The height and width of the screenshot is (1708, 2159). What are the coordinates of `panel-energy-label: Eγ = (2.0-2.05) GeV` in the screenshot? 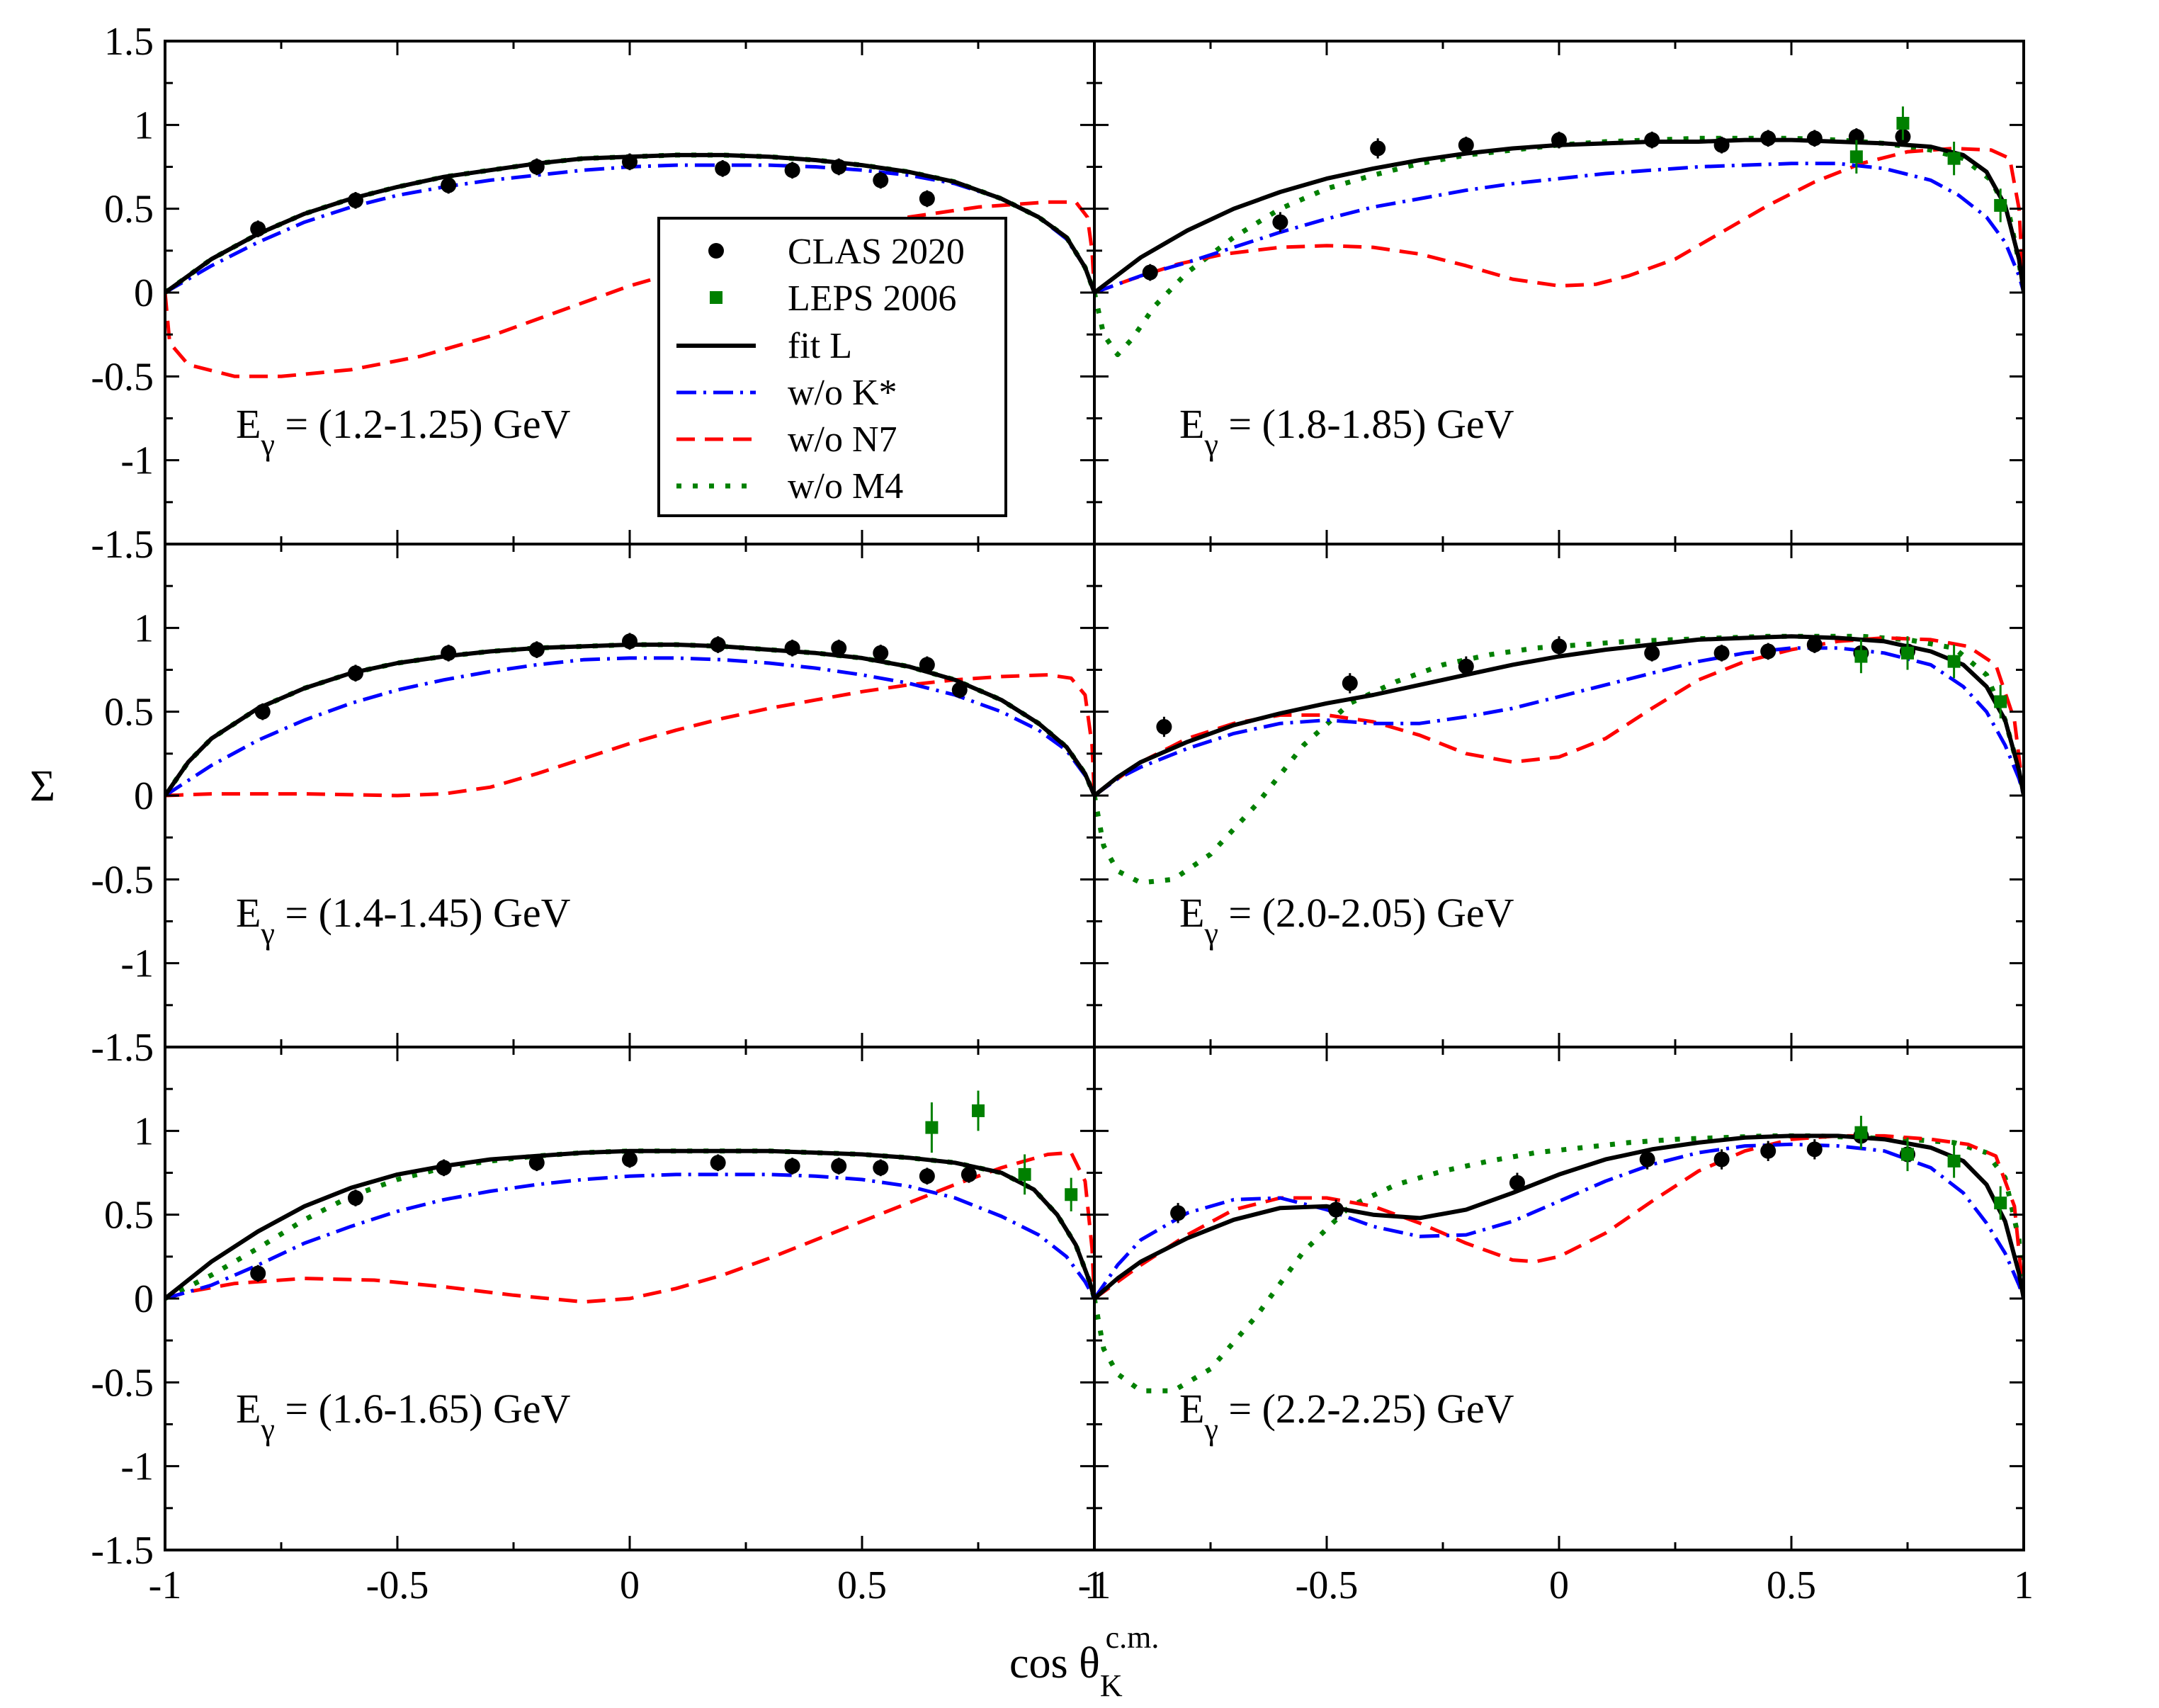 It's located at (1346, 920).